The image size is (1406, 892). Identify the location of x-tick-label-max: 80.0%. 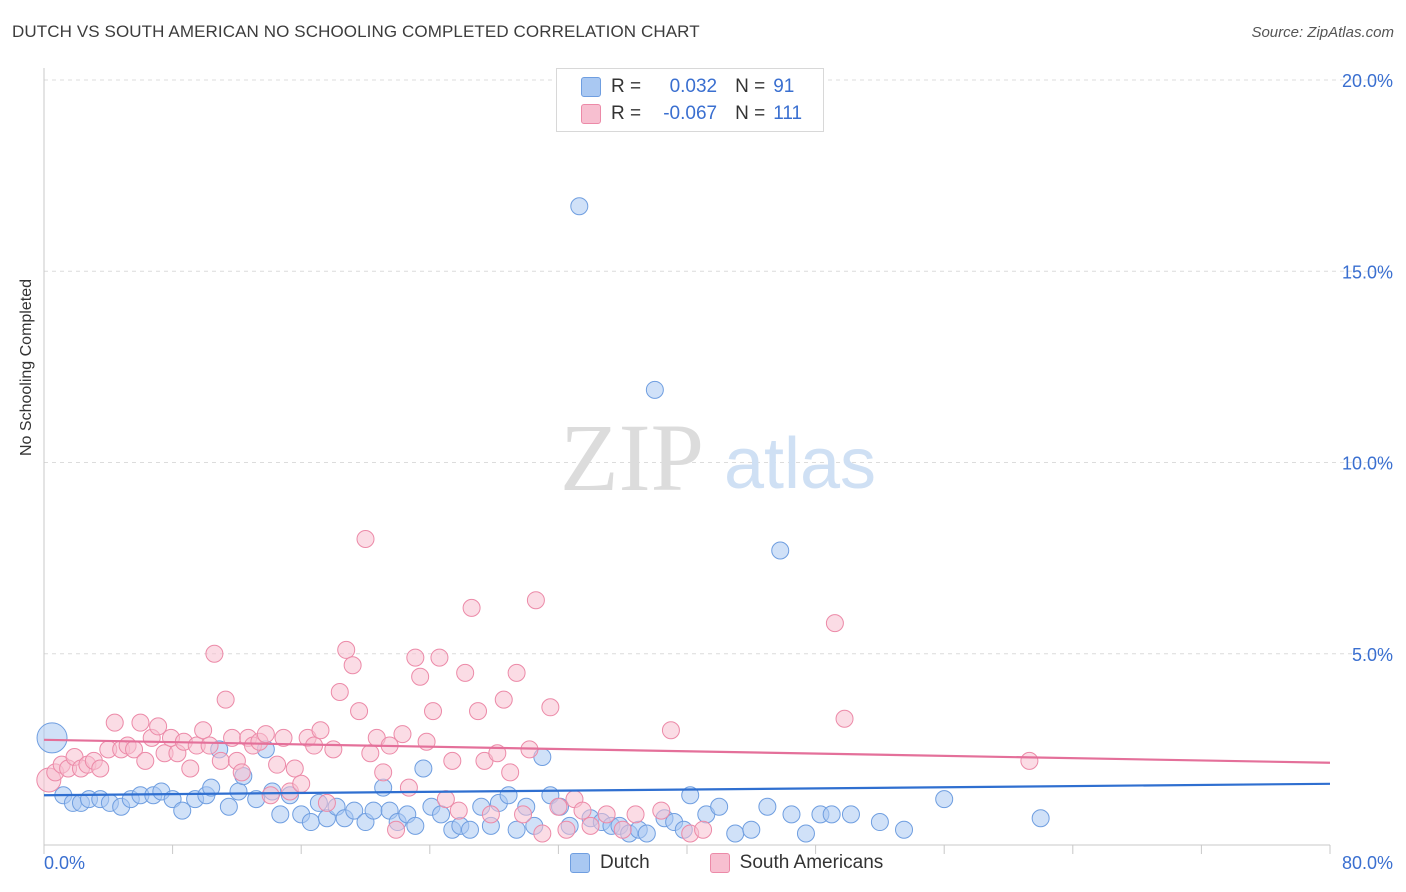
(1367, 863).